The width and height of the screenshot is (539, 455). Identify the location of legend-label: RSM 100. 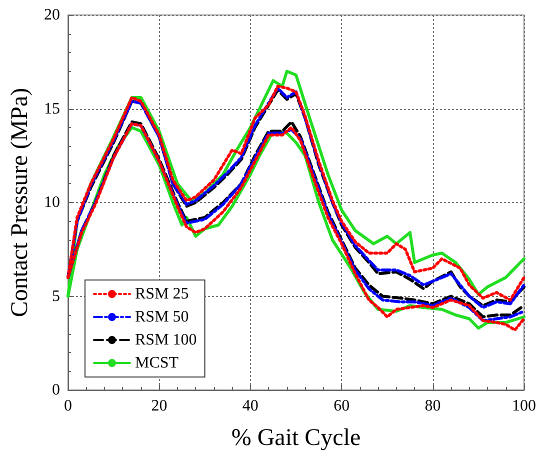
(166, 340).